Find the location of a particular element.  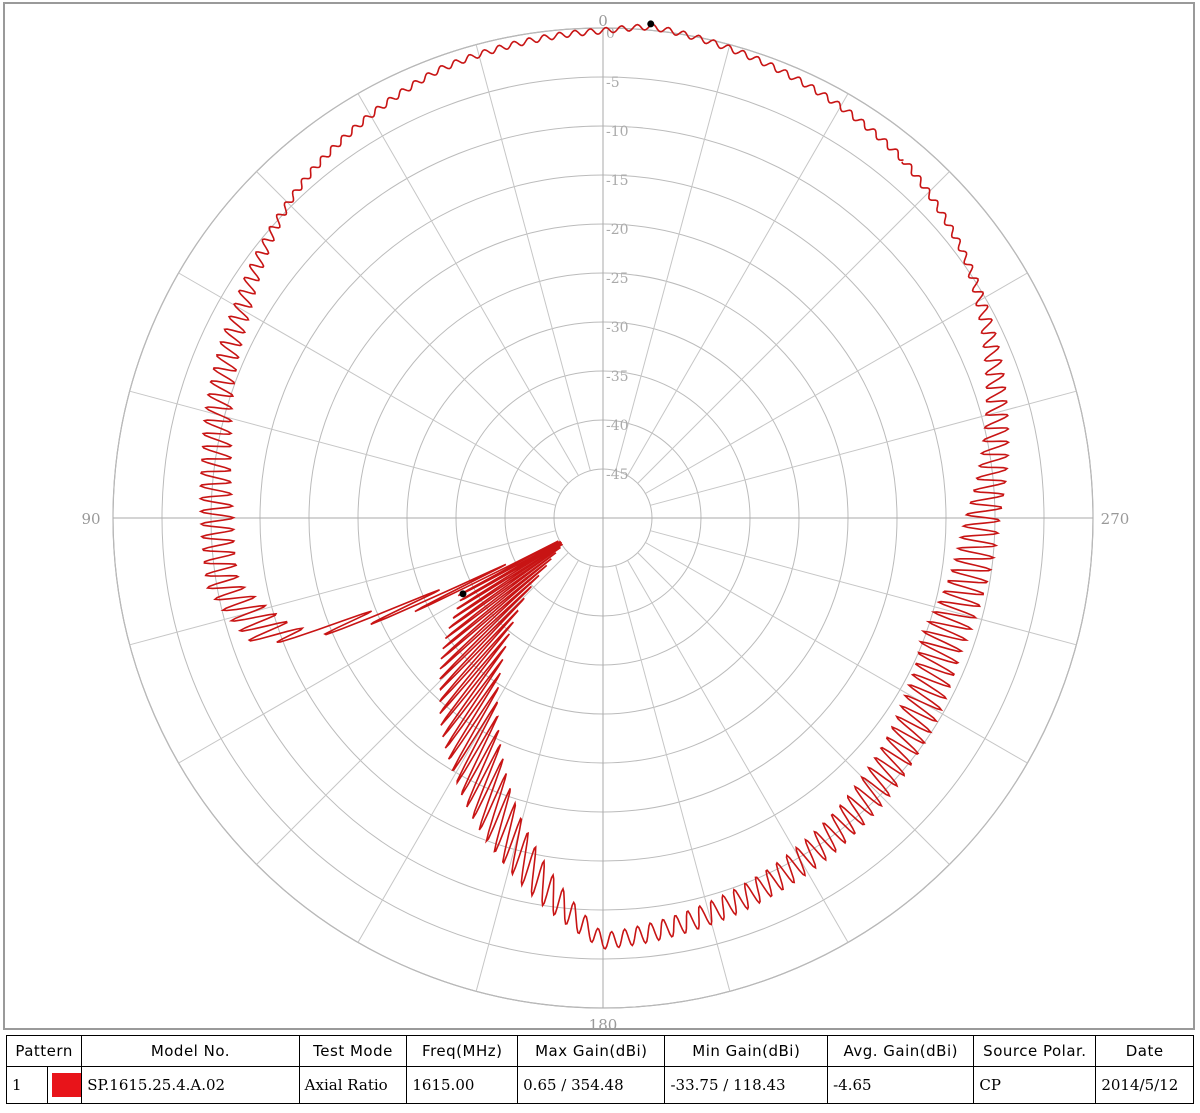

radial-tick-label: -5 is located at coordinates (613, 83).